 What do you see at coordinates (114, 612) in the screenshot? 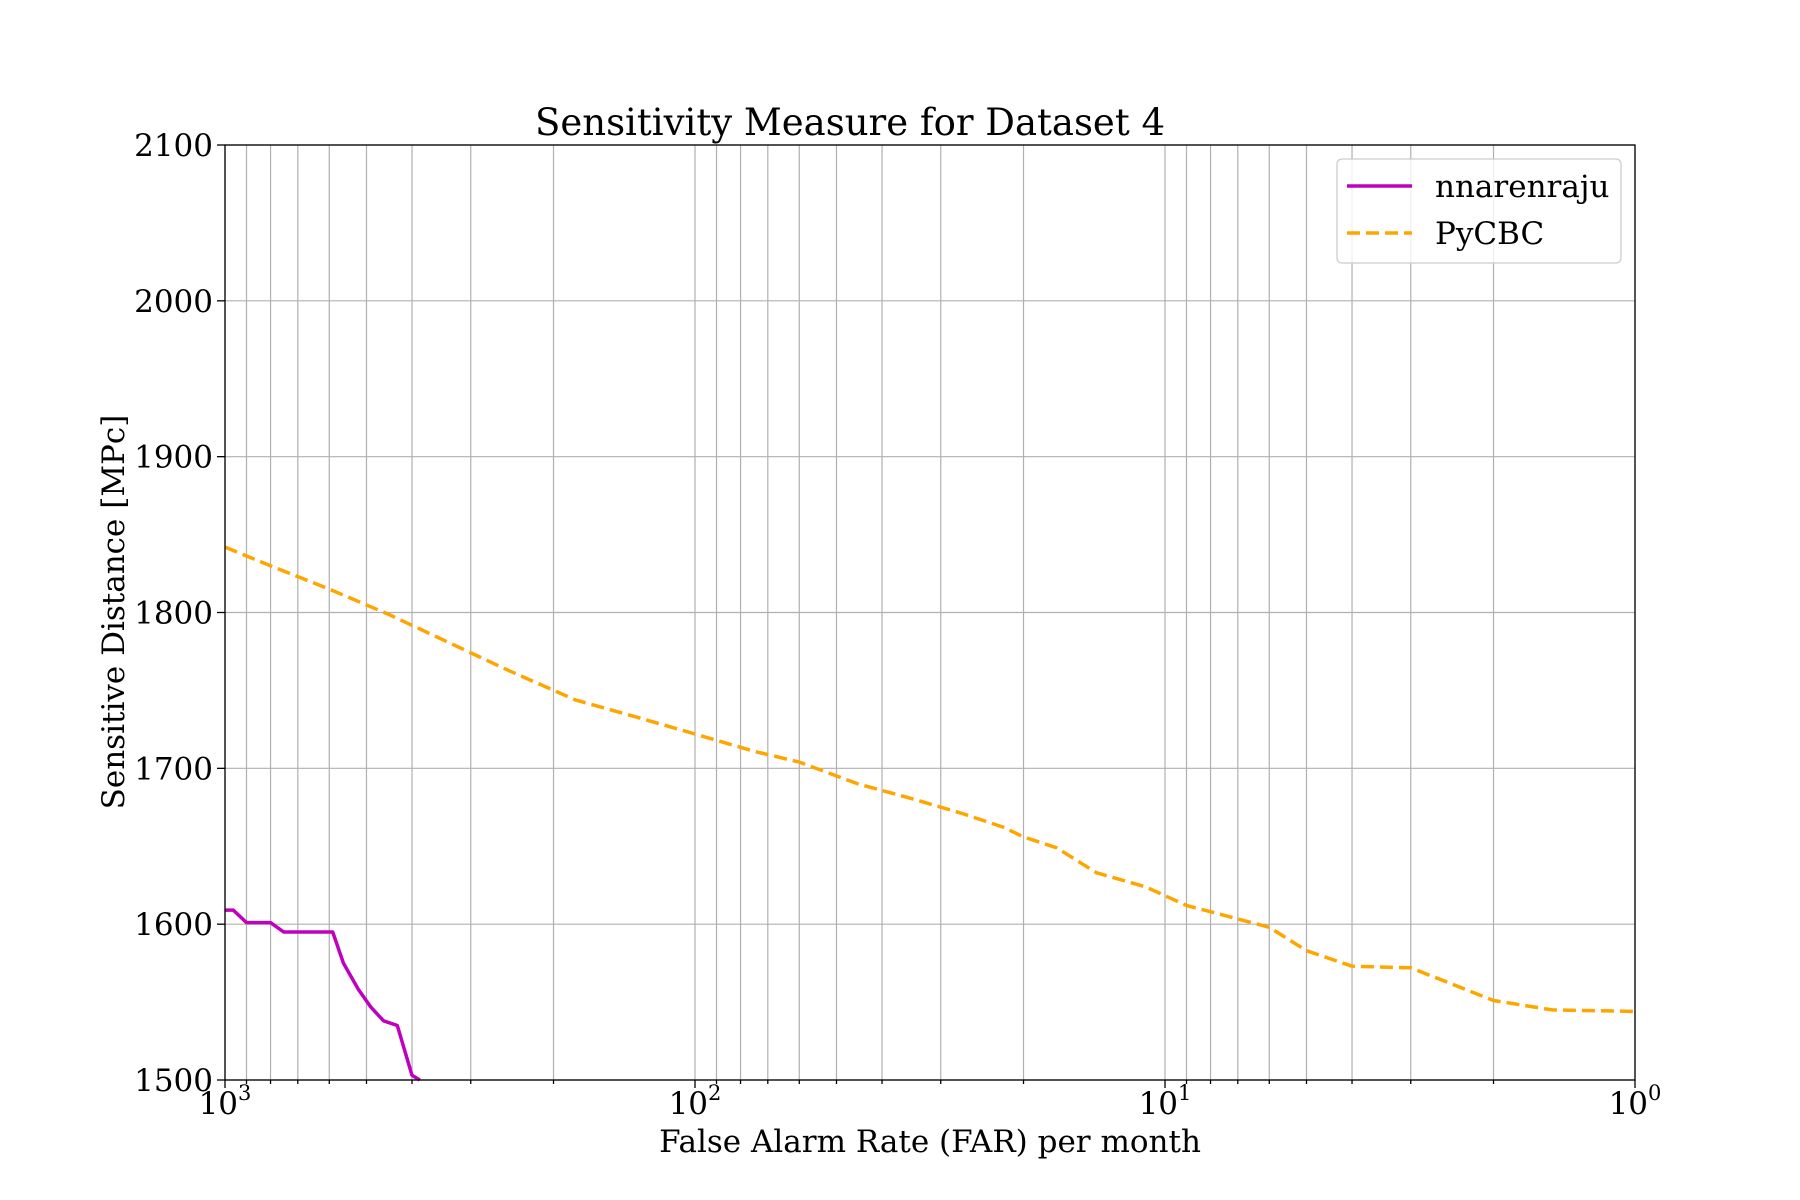
I see `y-axis-label: Sensitive Distance [MPc]` at bounding box center [114, 612].